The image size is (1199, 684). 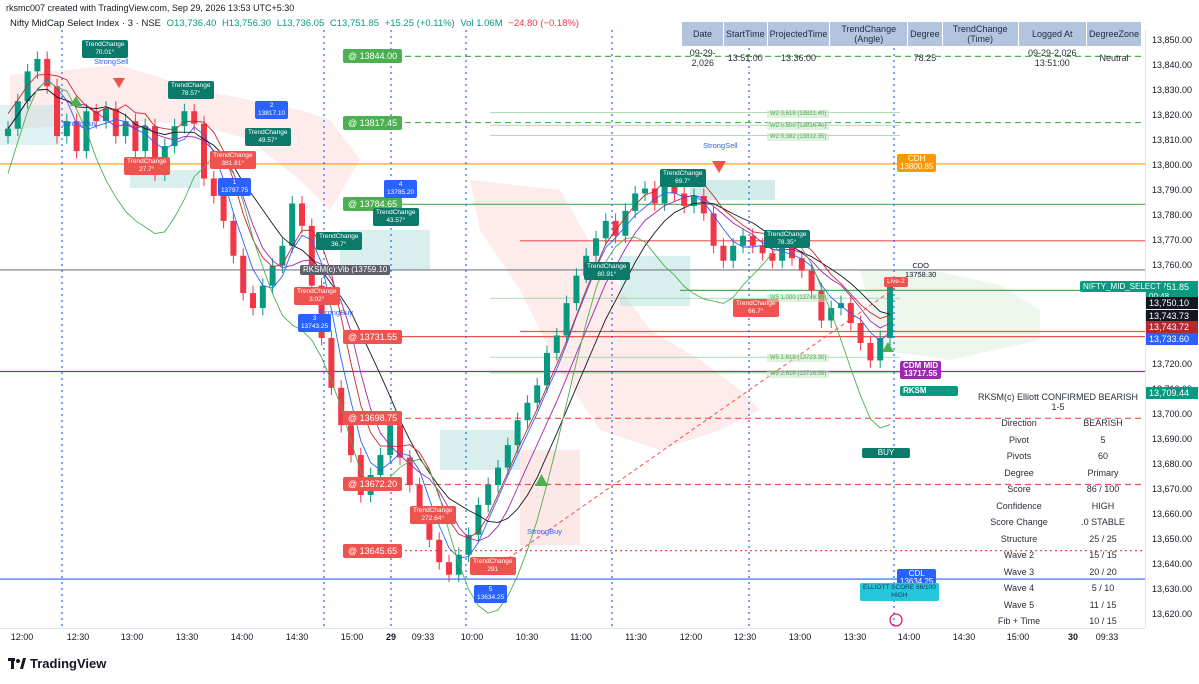 What do you see at coordinates (1058, 572) in the screenshot?
I see `elliott-row: Wave 3 20 / 20` at bounding box center [1058, 572].